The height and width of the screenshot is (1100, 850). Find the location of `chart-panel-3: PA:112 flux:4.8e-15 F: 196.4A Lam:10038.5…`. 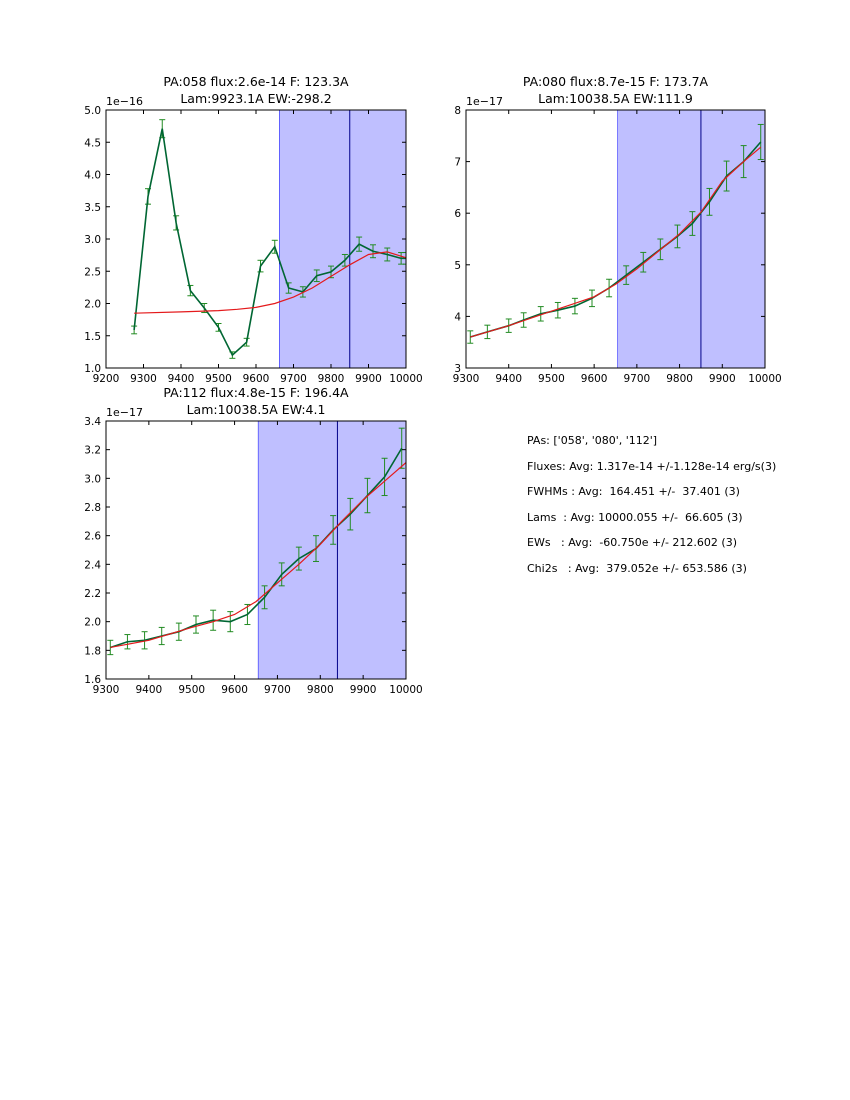

chart-panel-3: PA:112 flux:4.8e-15 F: 196.4A Lam:10038.5… is located at coordinates (253, 540).